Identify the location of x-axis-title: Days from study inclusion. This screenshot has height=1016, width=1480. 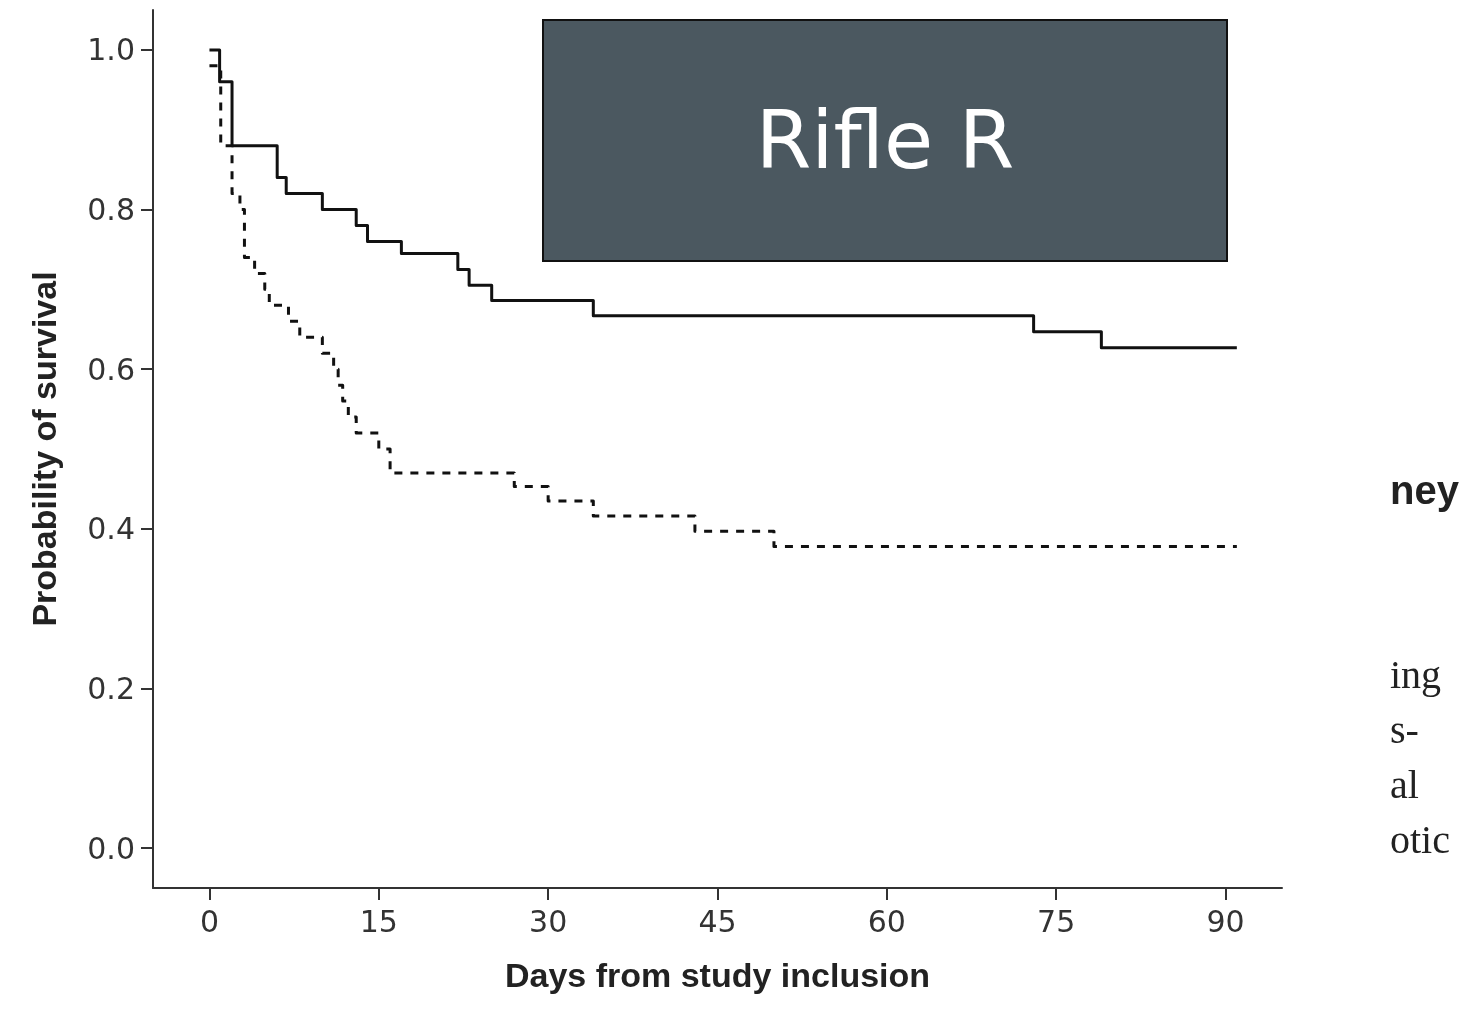
(717, 975).